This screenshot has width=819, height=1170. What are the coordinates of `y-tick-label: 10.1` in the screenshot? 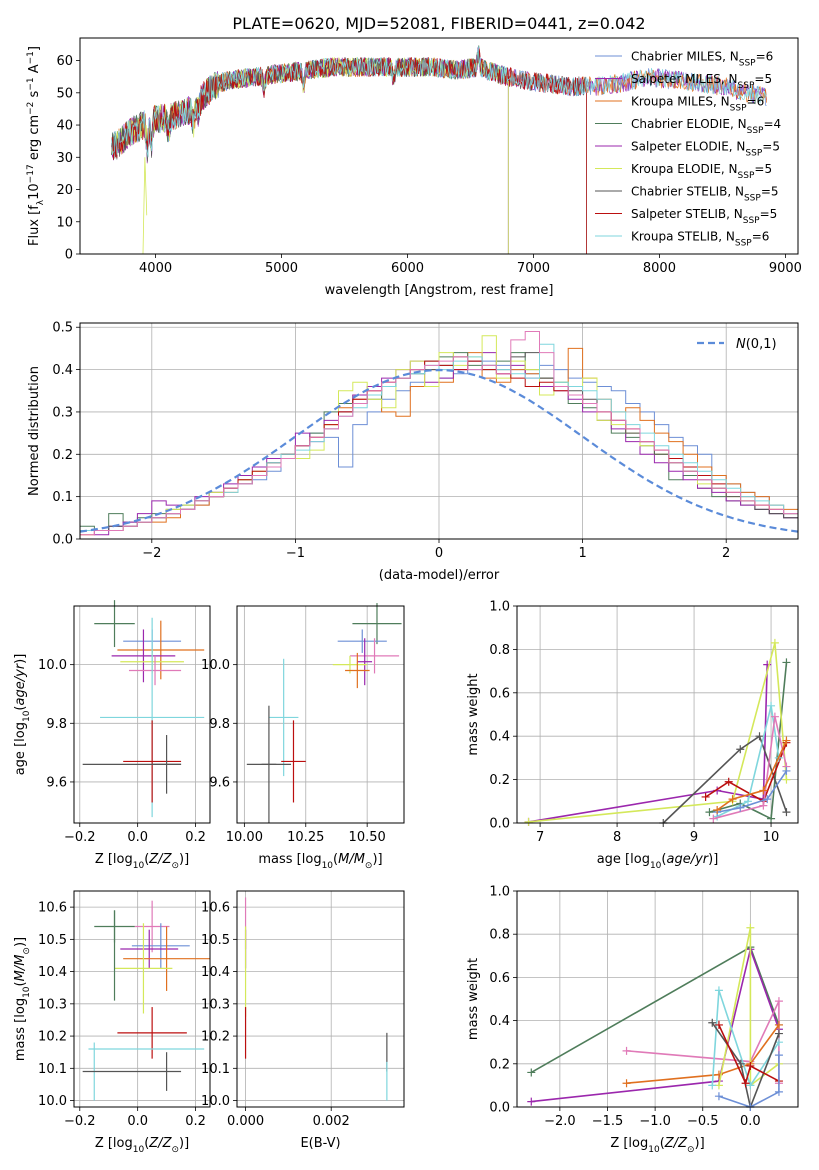 It's located at (52, 1069).